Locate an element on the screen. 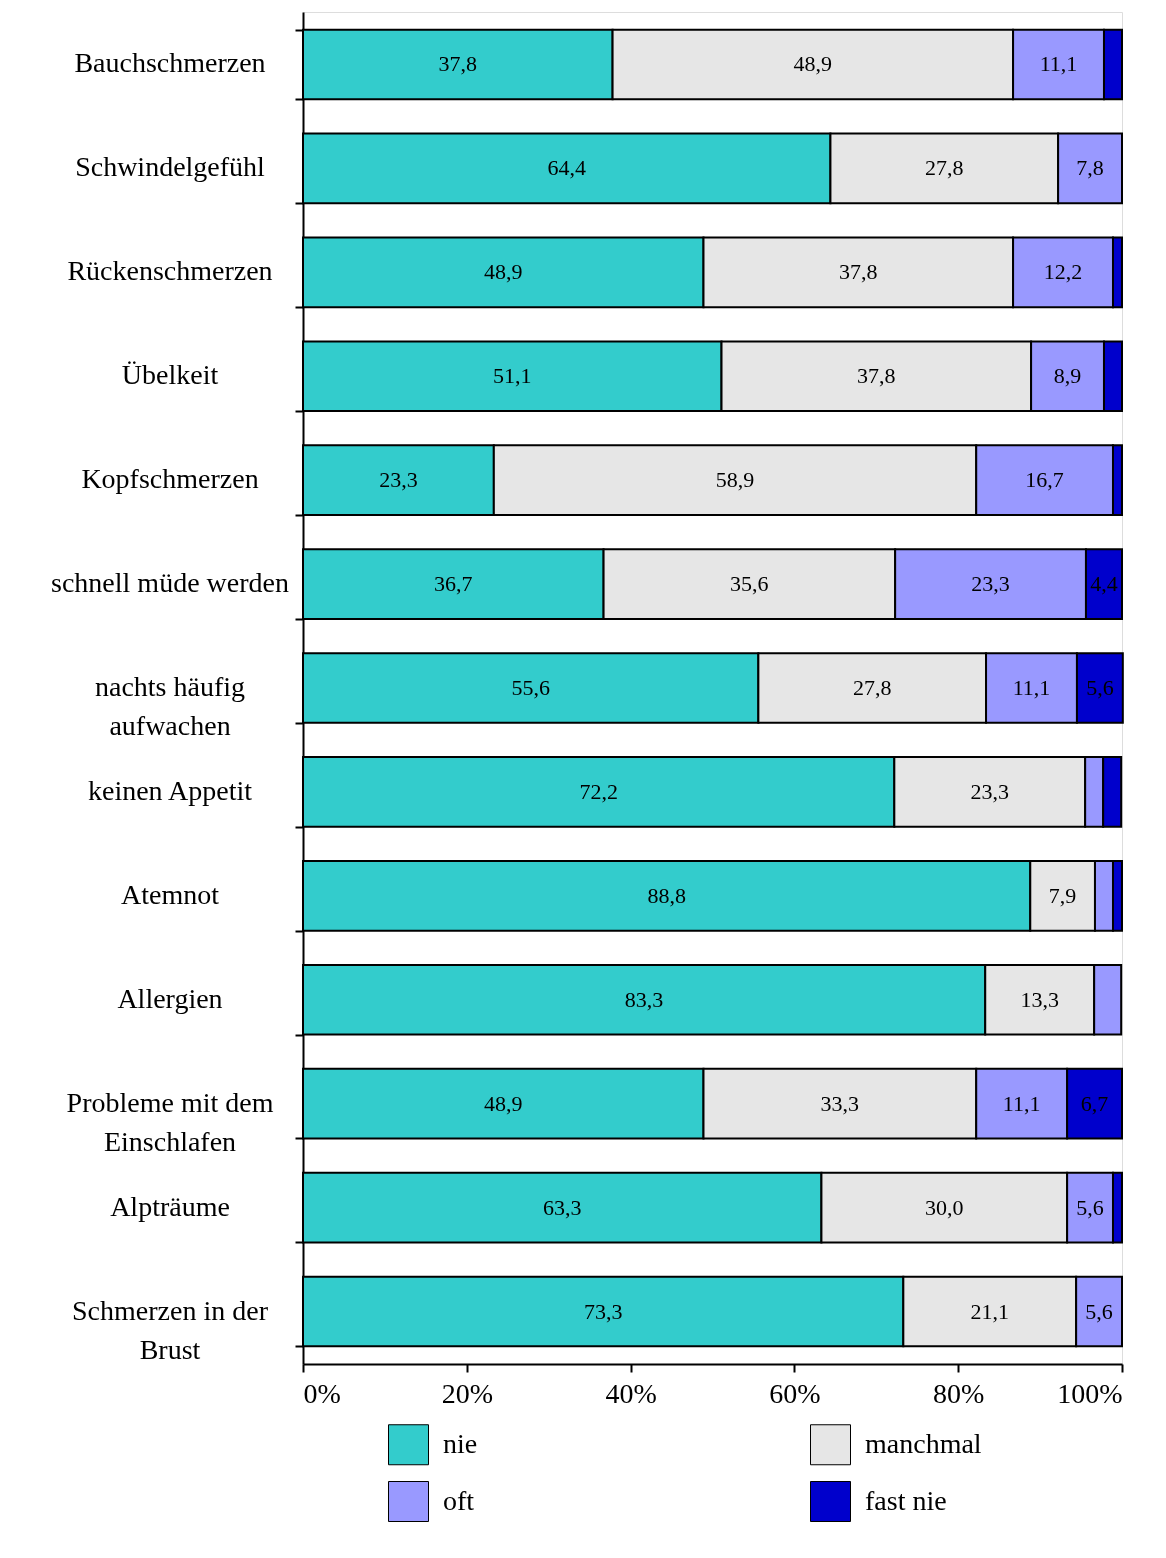 The height and width of the screenshot is (1558, 1166). data-label: 7,8 is located at coordinates (1090, 168).